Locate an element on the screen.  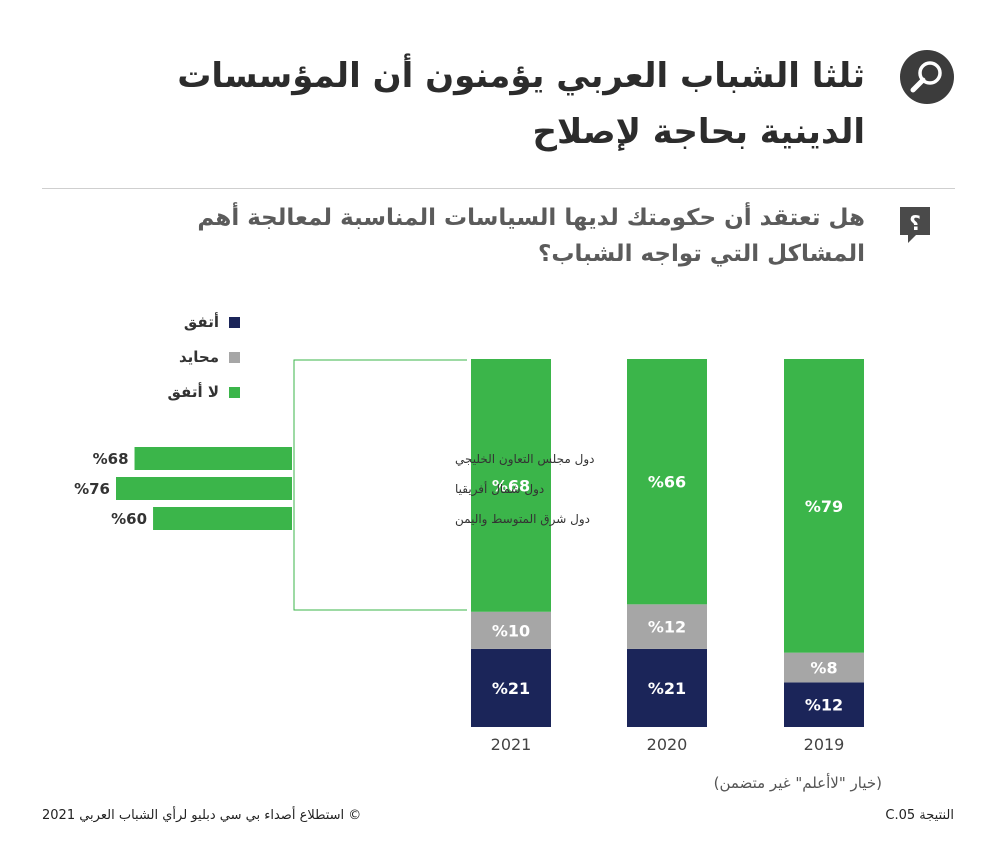
bar-label-2020-2: %66 is located at coordinates (667, 482).